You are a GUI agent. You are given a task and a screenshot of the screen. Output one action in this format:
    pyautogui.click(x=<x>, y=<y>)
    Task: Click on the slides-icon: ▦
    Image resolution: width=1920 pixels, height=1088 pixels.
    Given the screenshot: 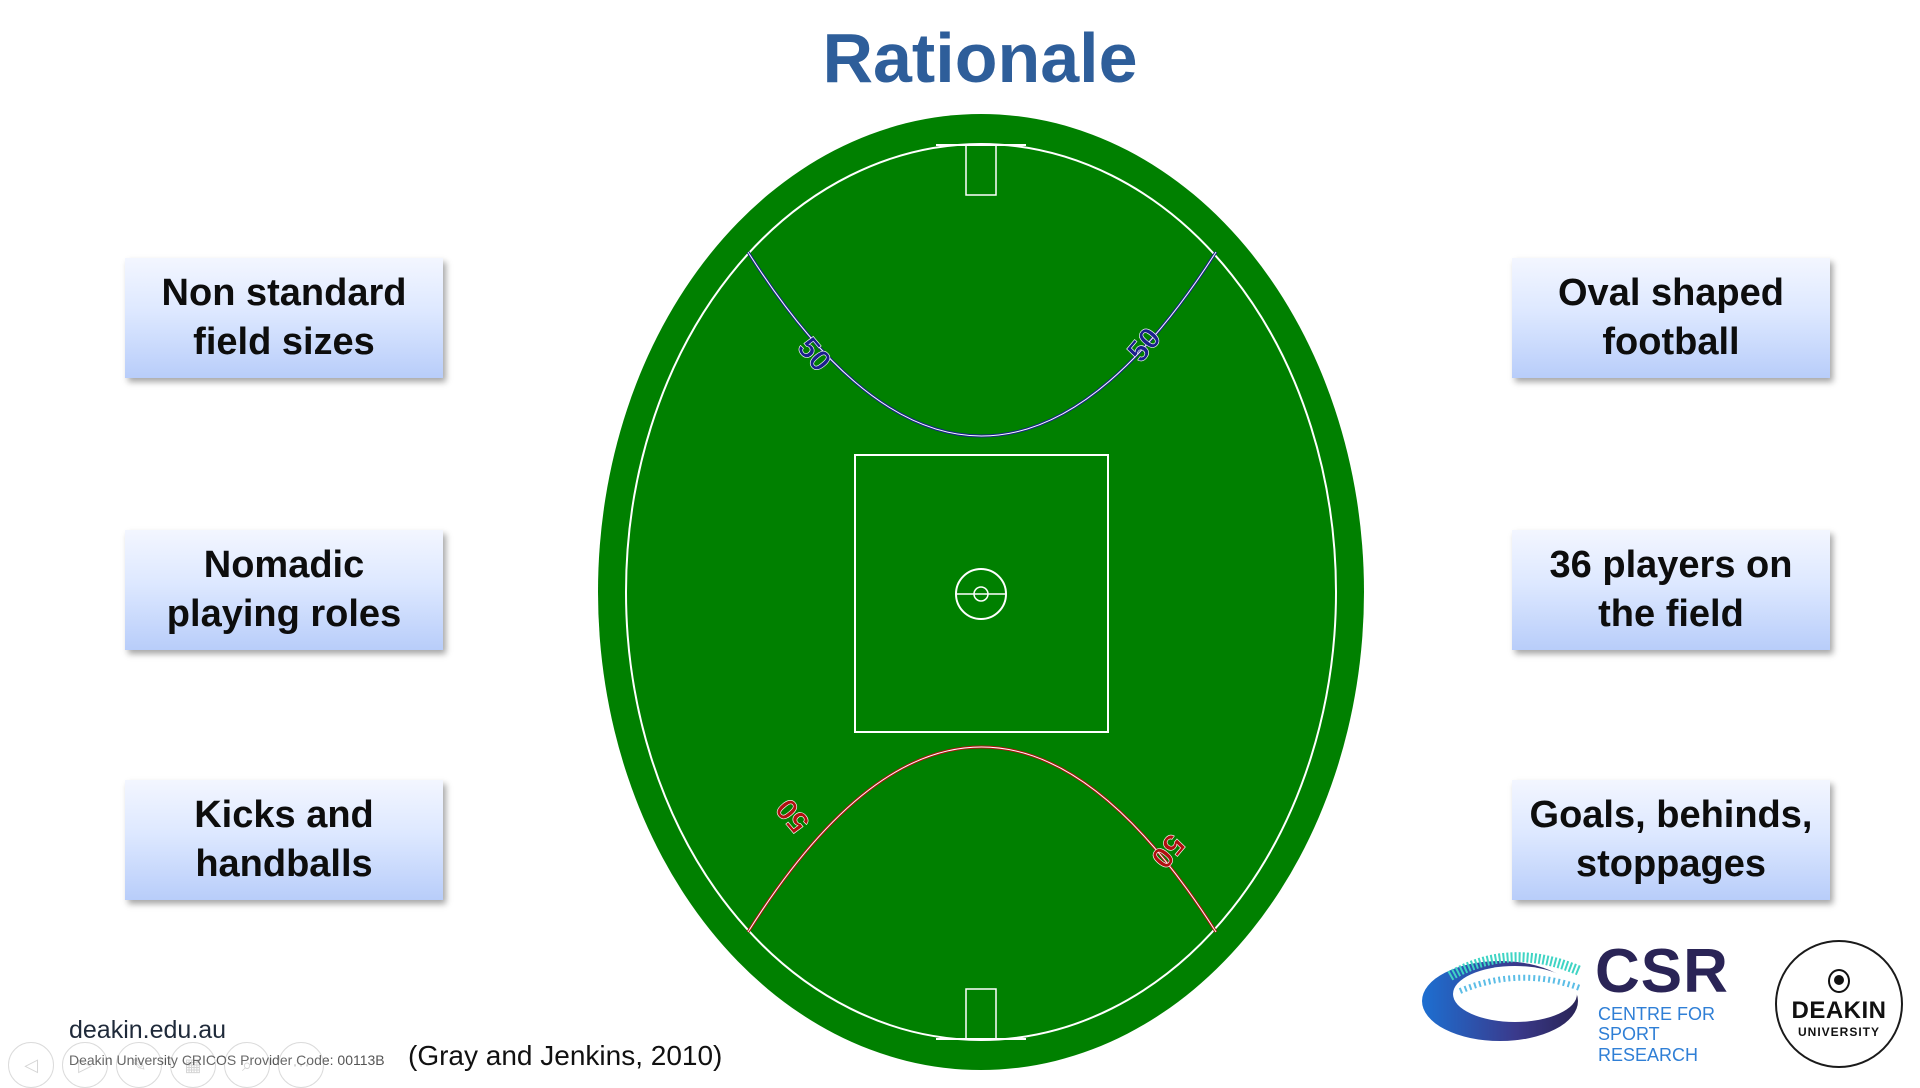 What is the action you would take?
    pyautogui.click(x=193, y=1065)
    